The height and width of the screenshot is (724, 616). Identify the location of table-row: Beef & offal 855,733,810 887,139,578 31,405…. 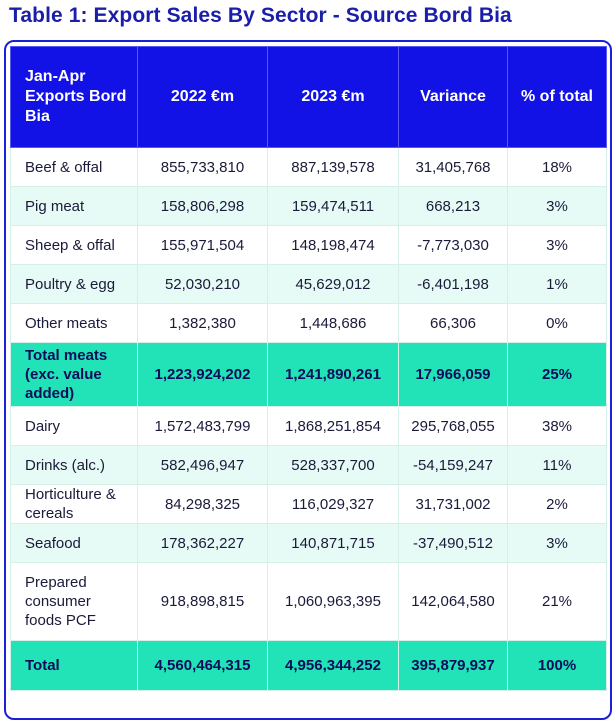
(308, 167).